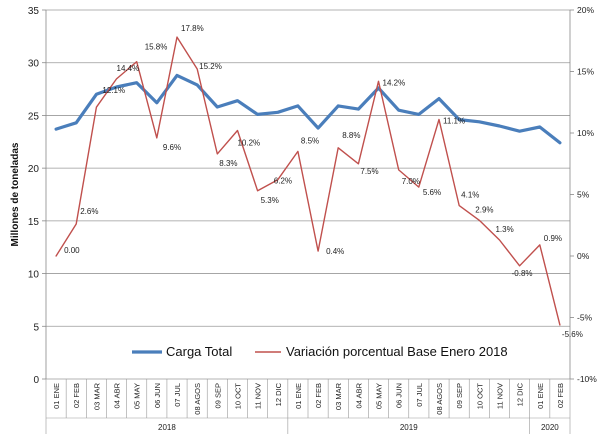 Image resolution: width=598 pixels, height=434 pixels. What do you see at coordinates (585, 10) in the screenshot?
I see `right-tick-label: 20%` at bounding box center [585, 10].